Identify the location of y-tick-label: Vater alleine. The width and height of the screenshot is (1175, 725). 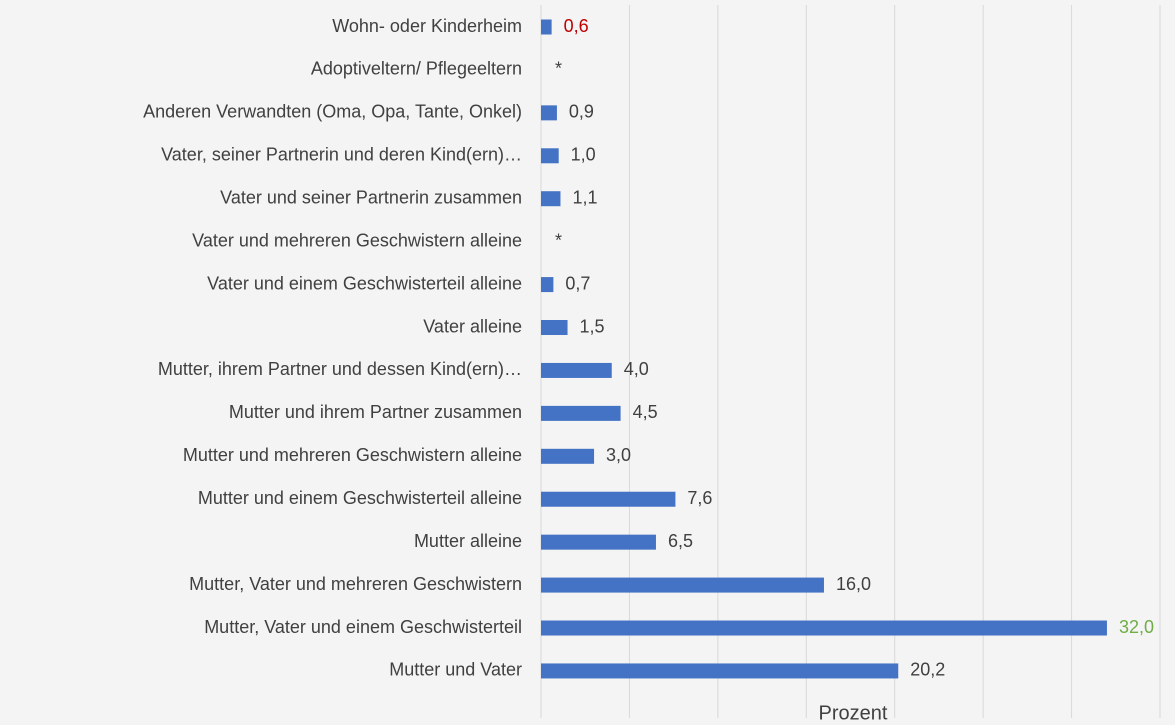
(472, 326).